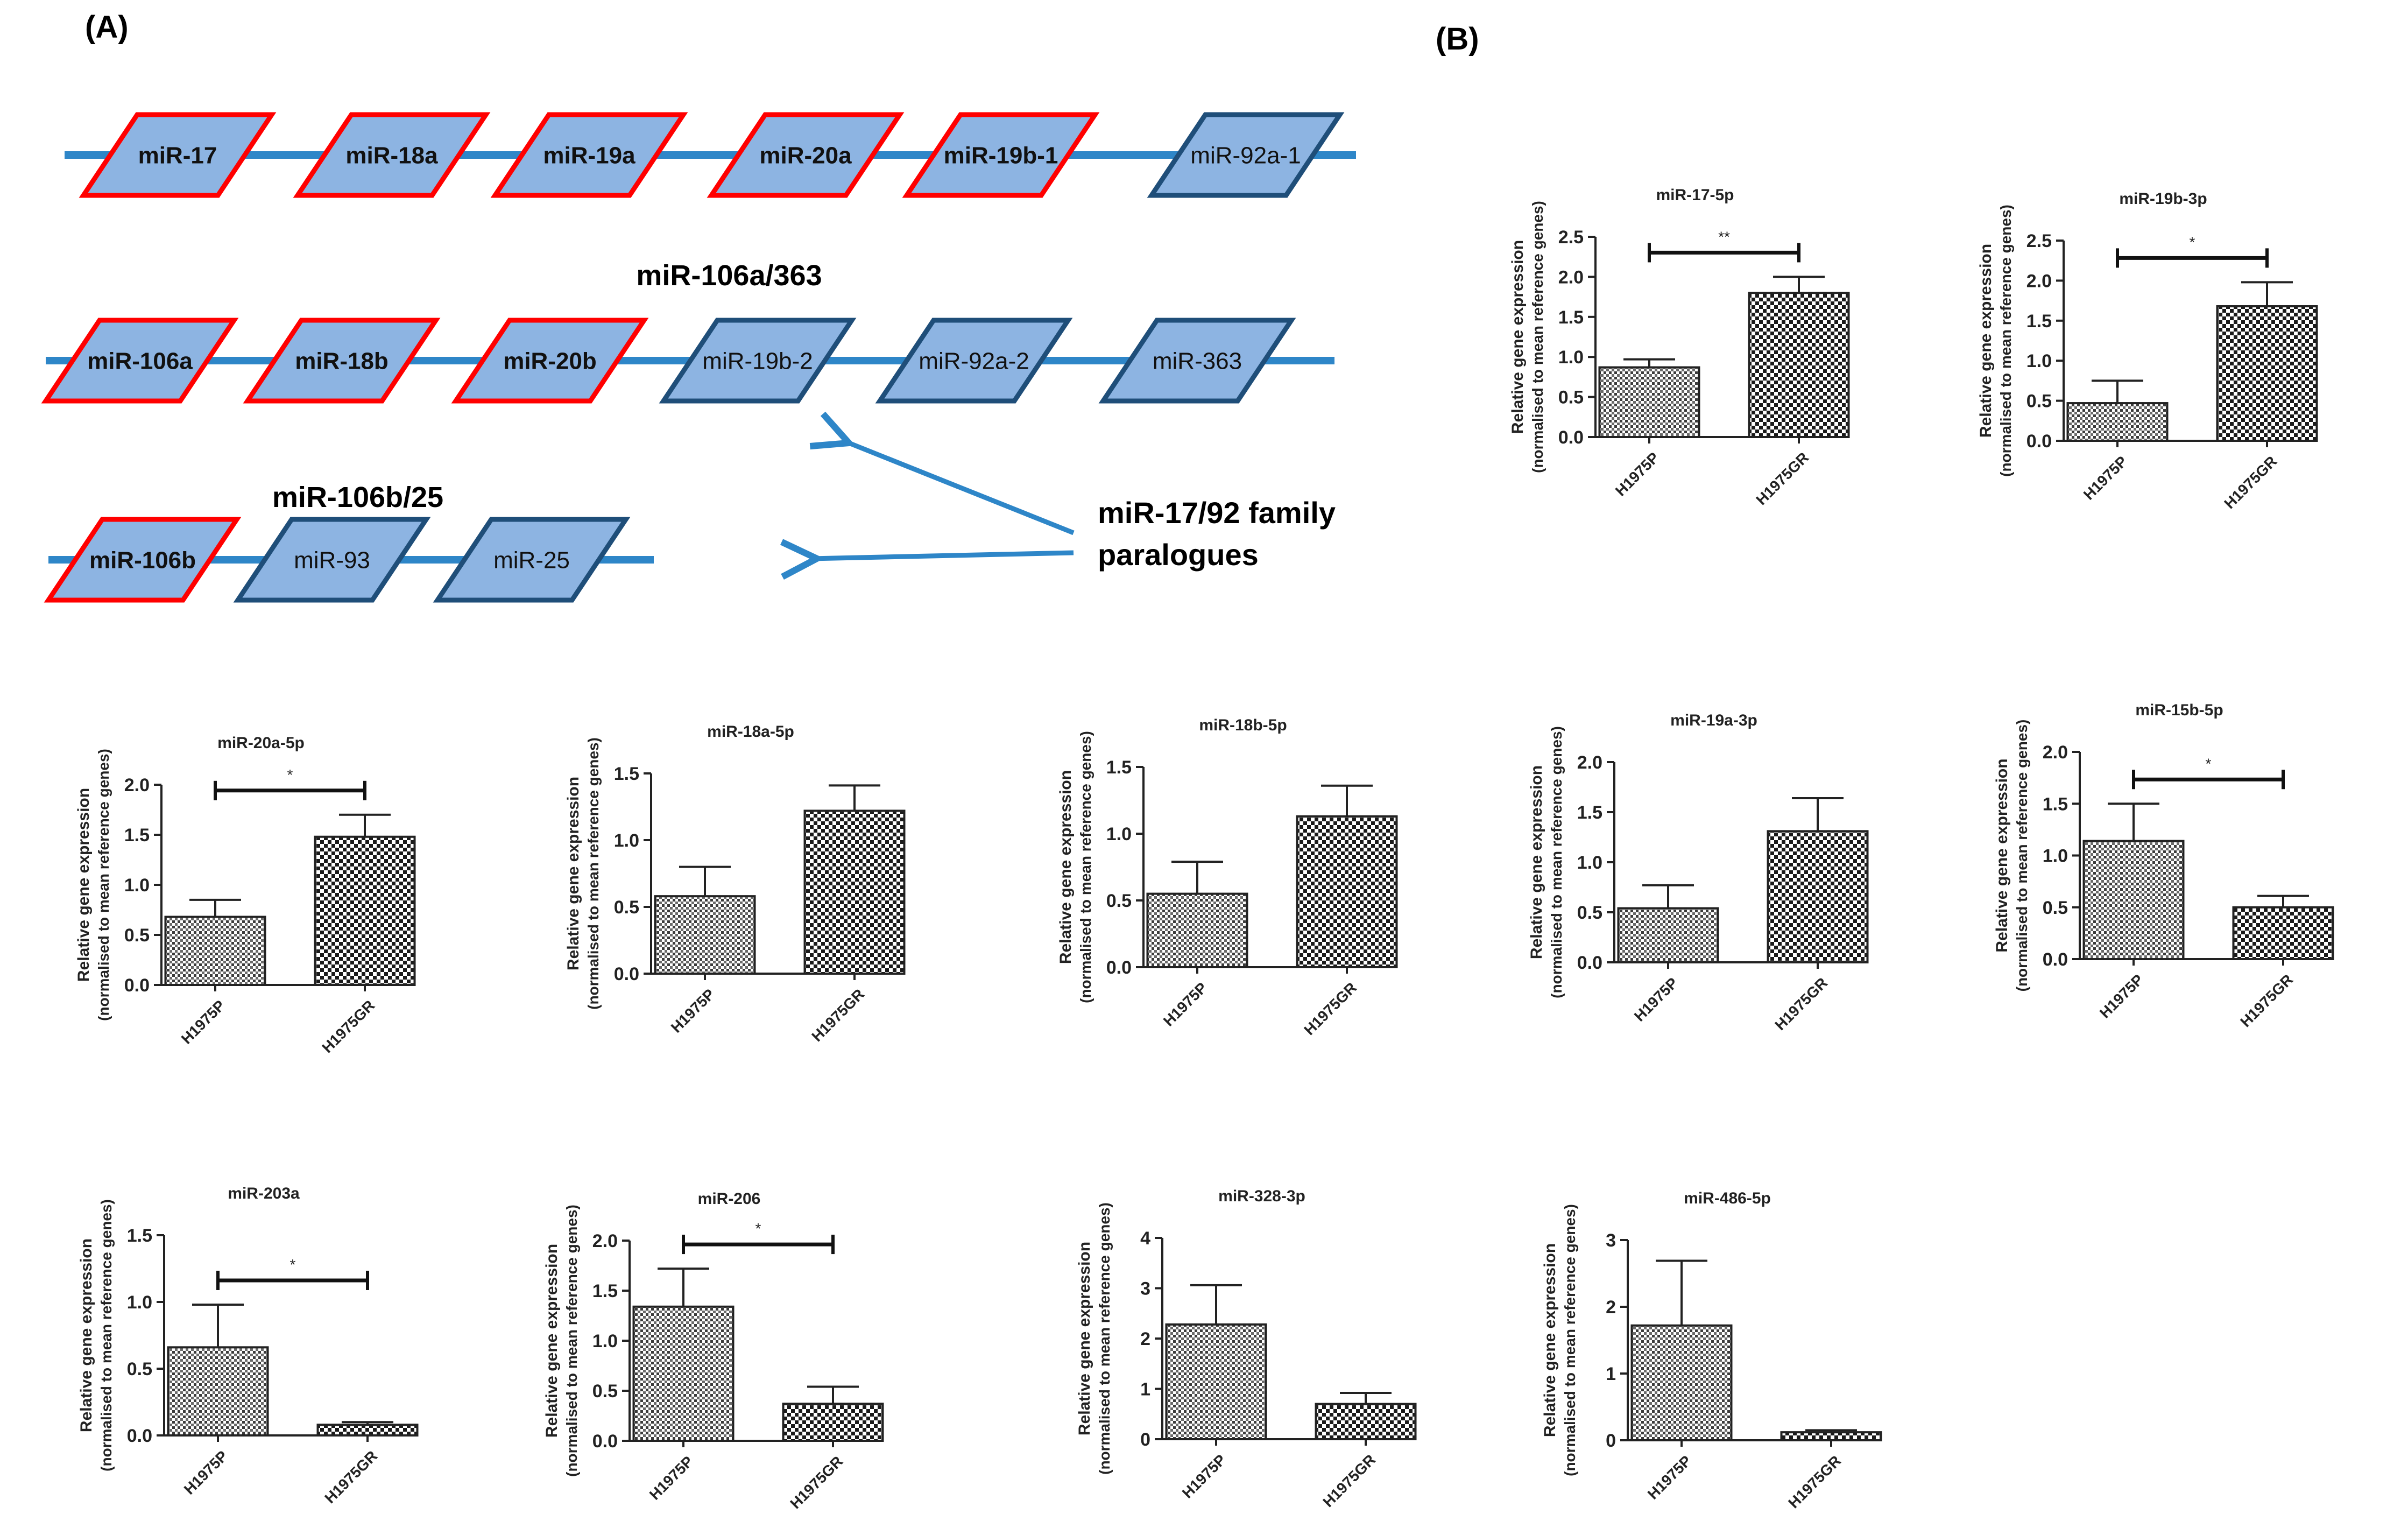  I want to click on cluster-member-label: miR-363, so click(1198, 361).